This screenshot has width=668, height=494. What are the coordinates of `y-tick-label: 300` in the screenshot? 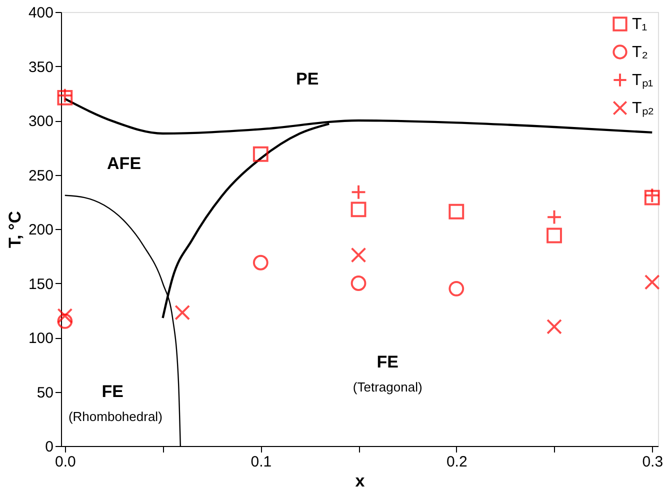 It's located at (41, 121).